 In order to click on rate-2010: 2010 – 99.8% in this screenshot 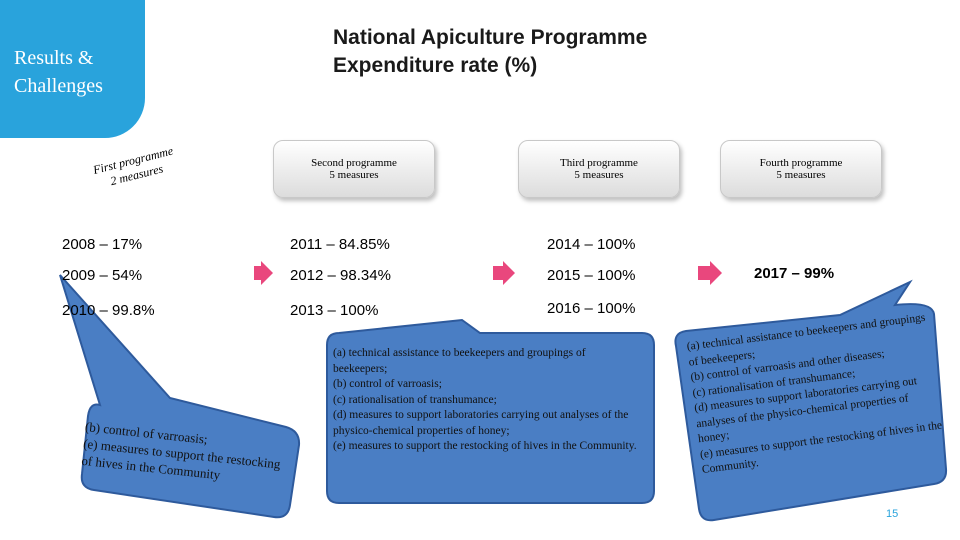, I will do `click(108, 310)`.